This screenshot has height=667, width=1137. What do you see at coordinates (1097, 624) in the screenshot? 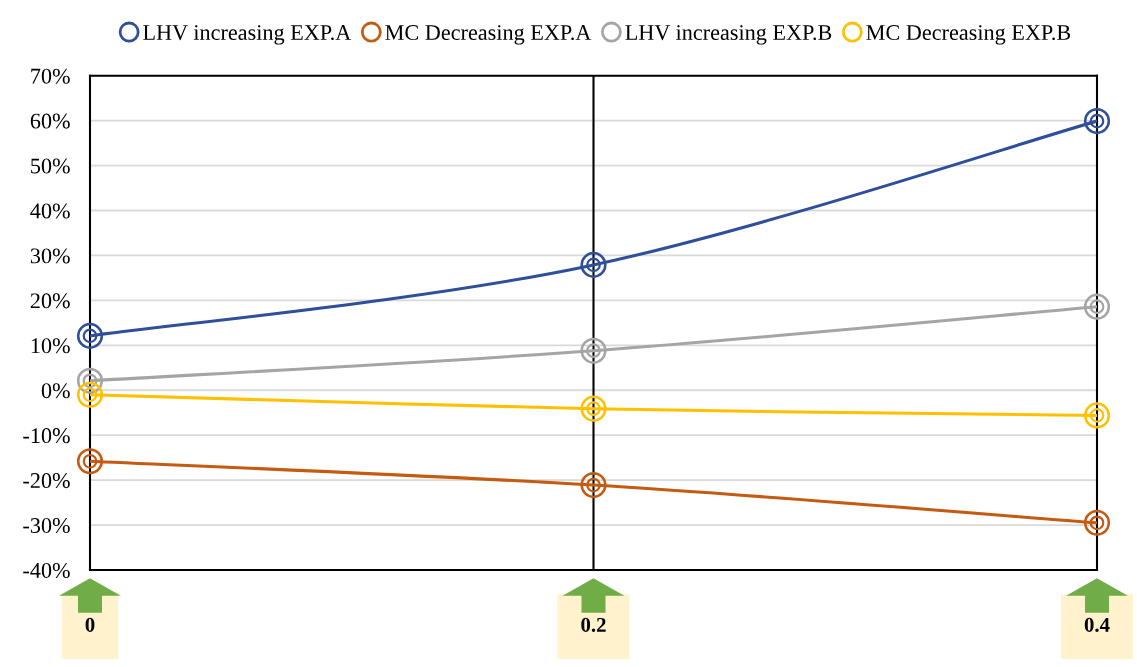
I see `x-tick-label: 0.4` at bounding box center [1097, 624].